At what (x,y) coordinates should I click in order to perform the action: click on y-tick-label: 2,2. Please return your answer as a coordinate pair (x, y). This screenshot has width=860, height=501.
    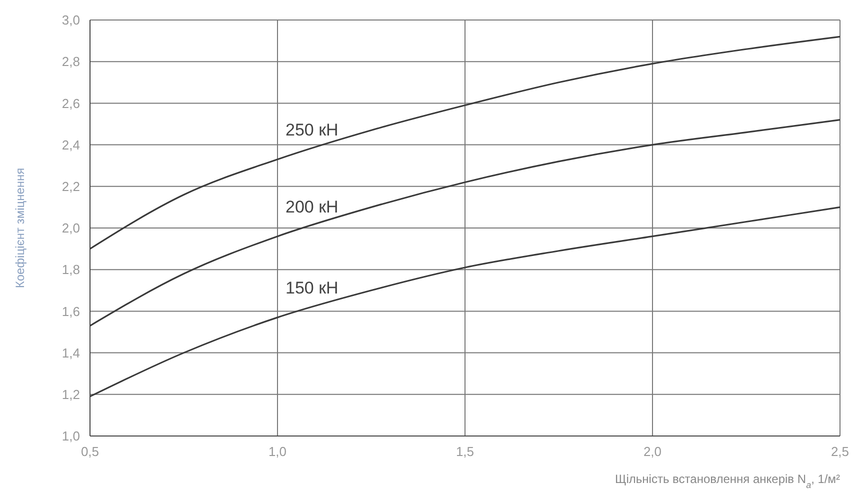
    Looking at the image, I should click on (71, 186).